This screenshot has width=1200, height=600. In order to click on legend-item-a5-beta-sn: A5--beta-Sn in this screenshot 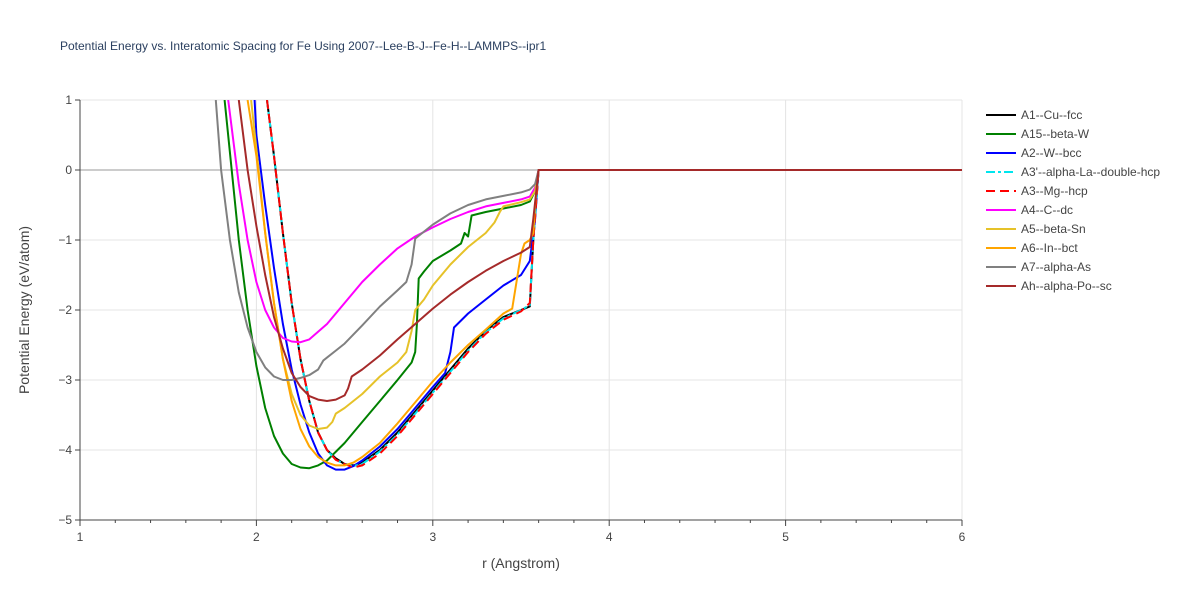, I will do `click(1036, 229)`.